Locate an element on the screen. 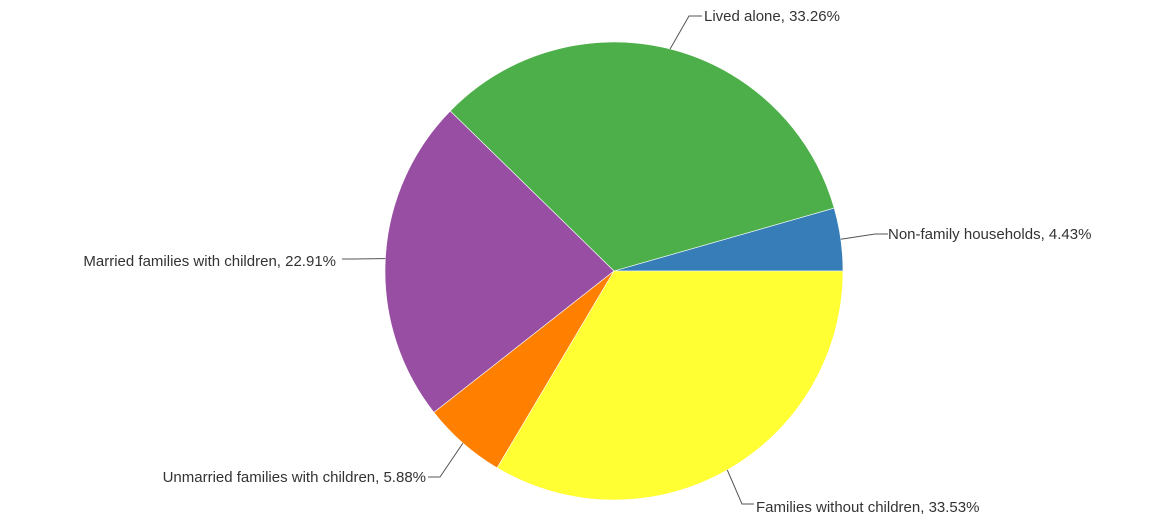 This screenshot has width=1158, height=523. pie-slice-married-families-with-children is located at coordinates (499, 261).